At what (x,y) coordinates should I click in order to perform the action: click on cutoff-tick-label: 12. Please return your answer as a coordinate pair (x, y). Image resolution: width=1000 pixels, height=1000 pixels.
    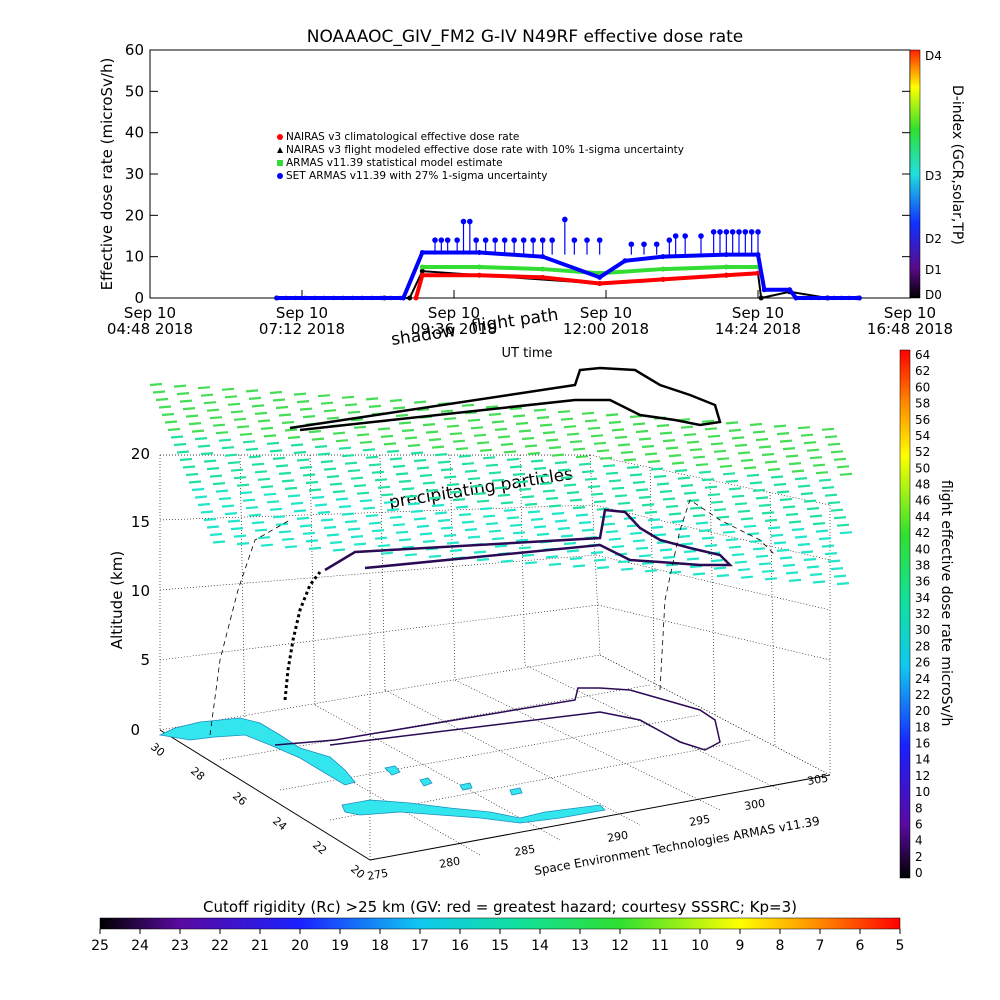
    Looking at the image, I should click on (620, 946).